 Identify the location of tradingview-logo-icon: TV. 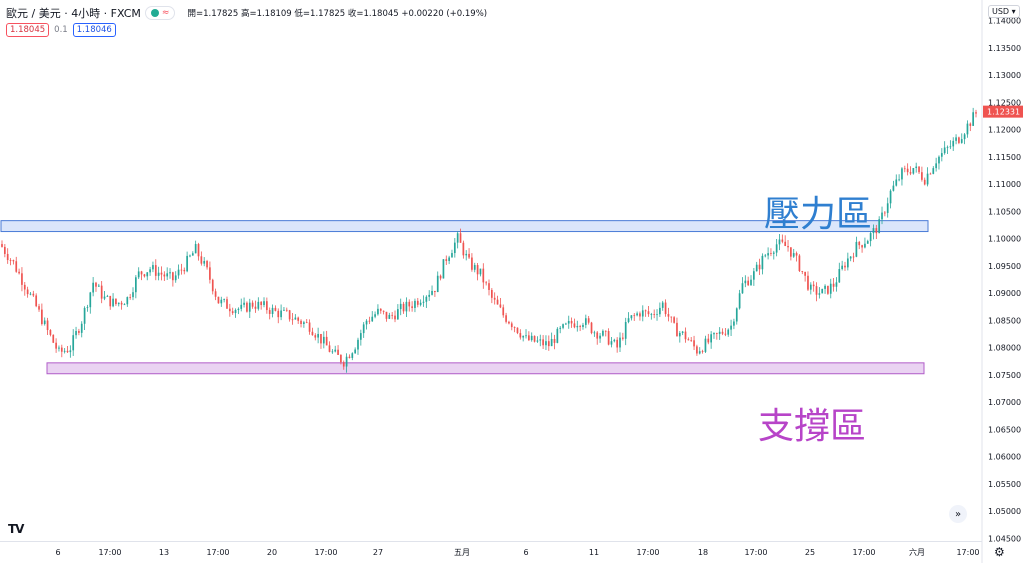
(16, 529).